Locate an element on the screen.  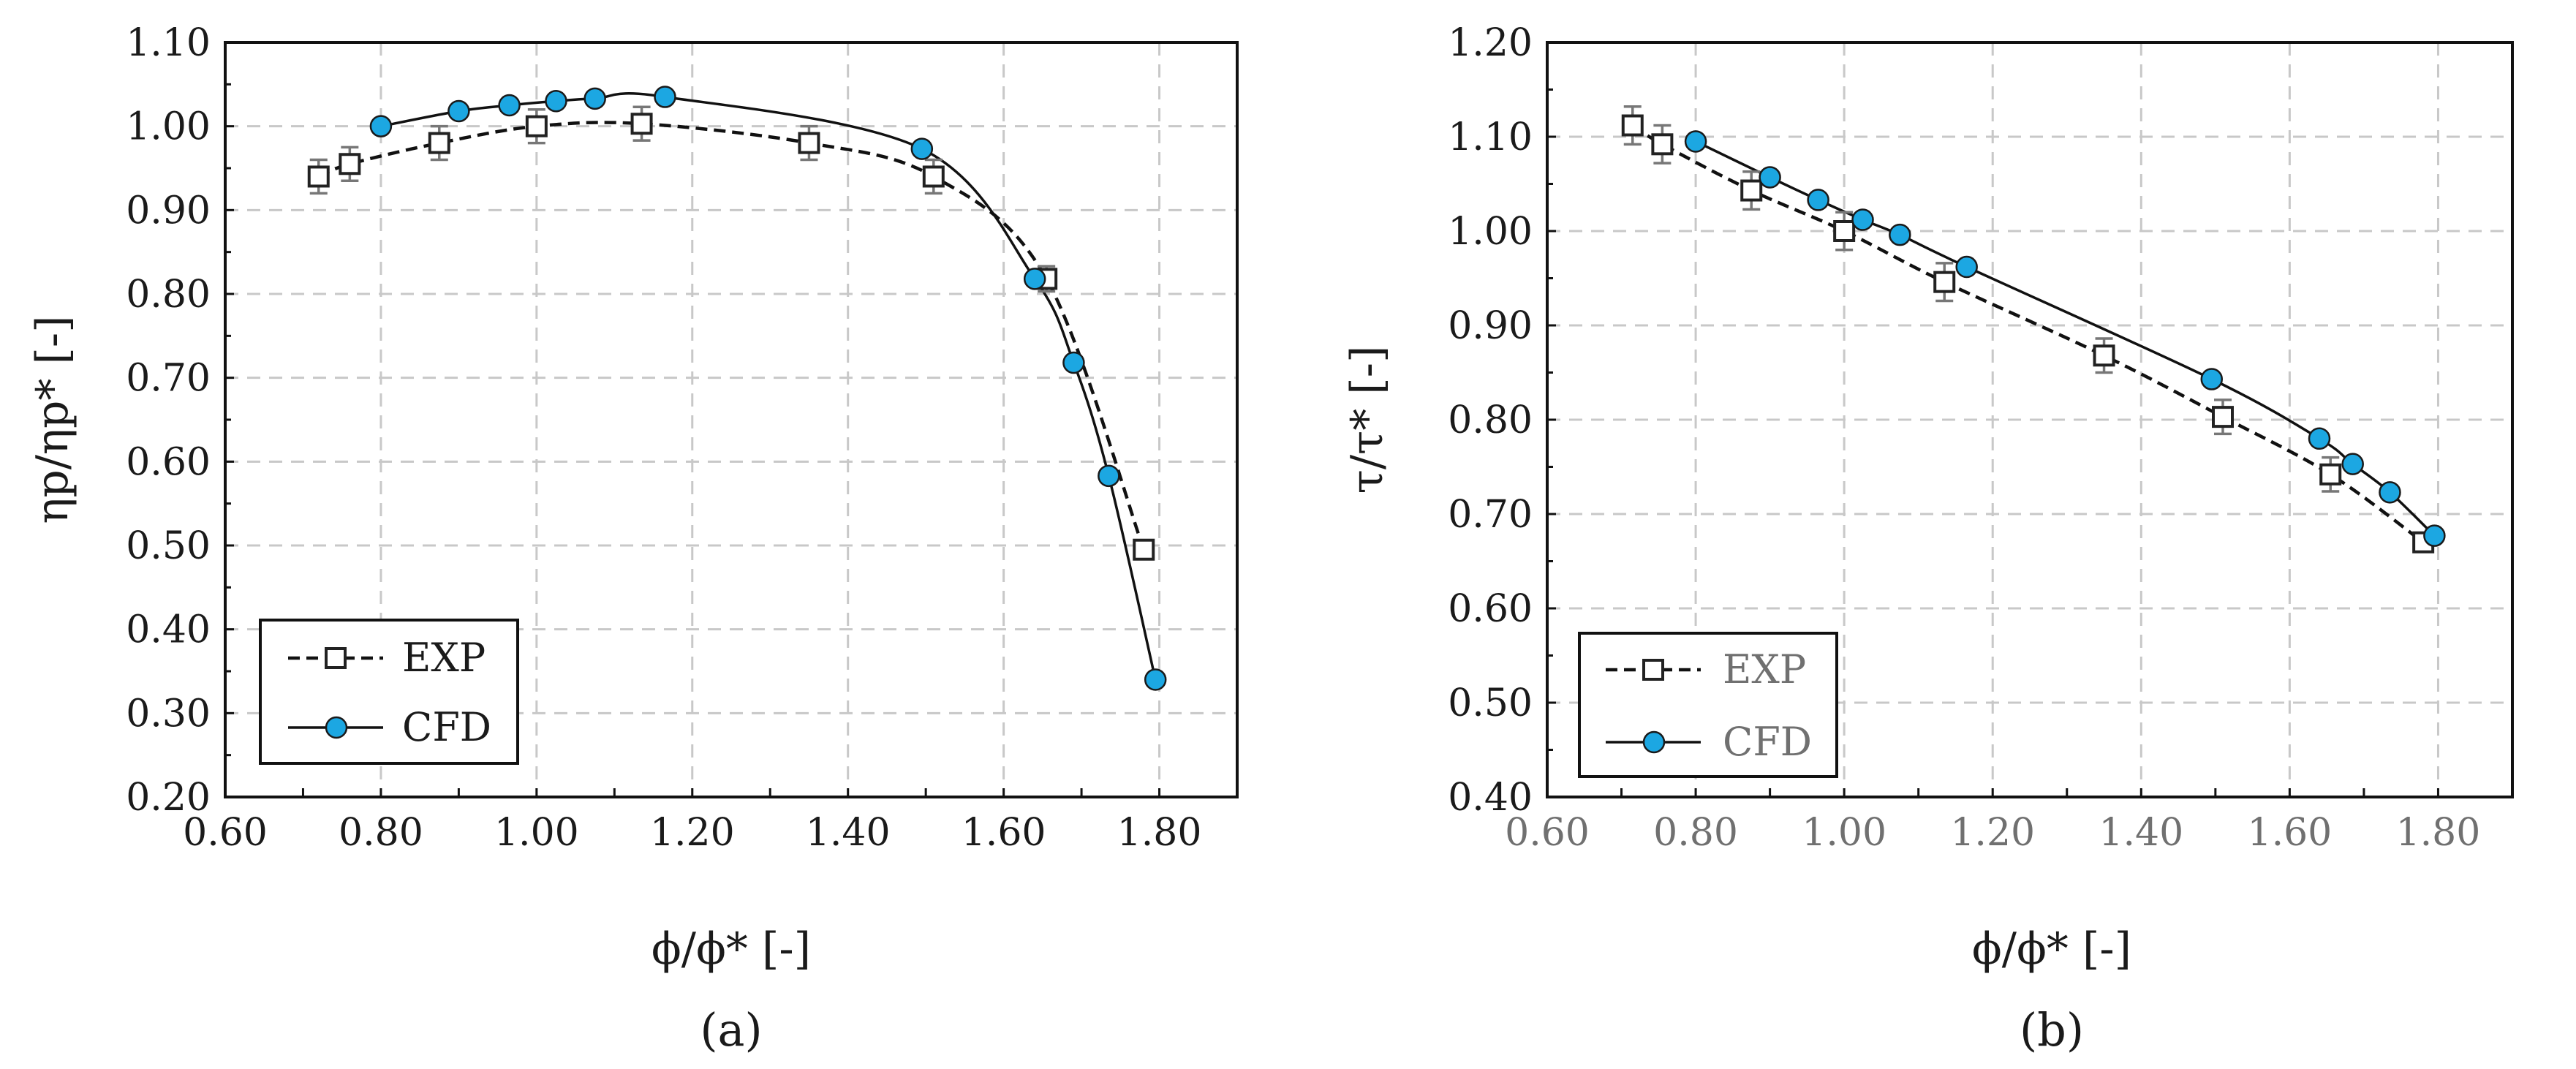
legend-box-a is located at coordinates (389, 692).